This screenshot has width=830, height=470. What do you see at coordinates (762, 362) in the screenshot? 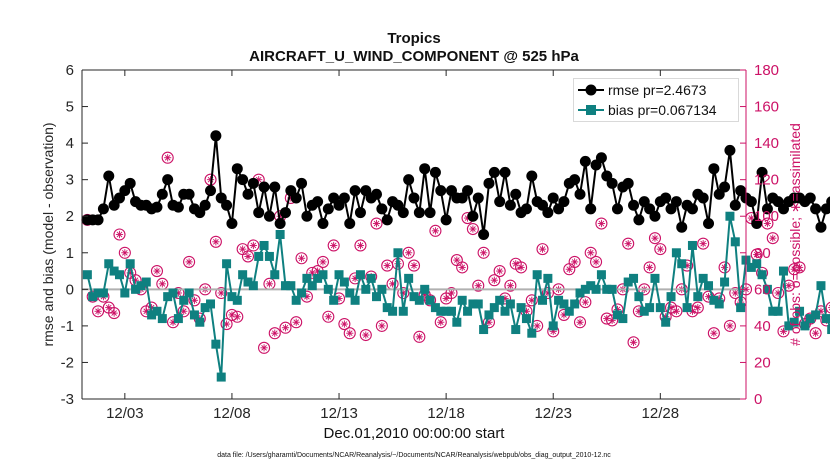
I see `y-tick-label-right: 20` at bounding box center [762, 362].